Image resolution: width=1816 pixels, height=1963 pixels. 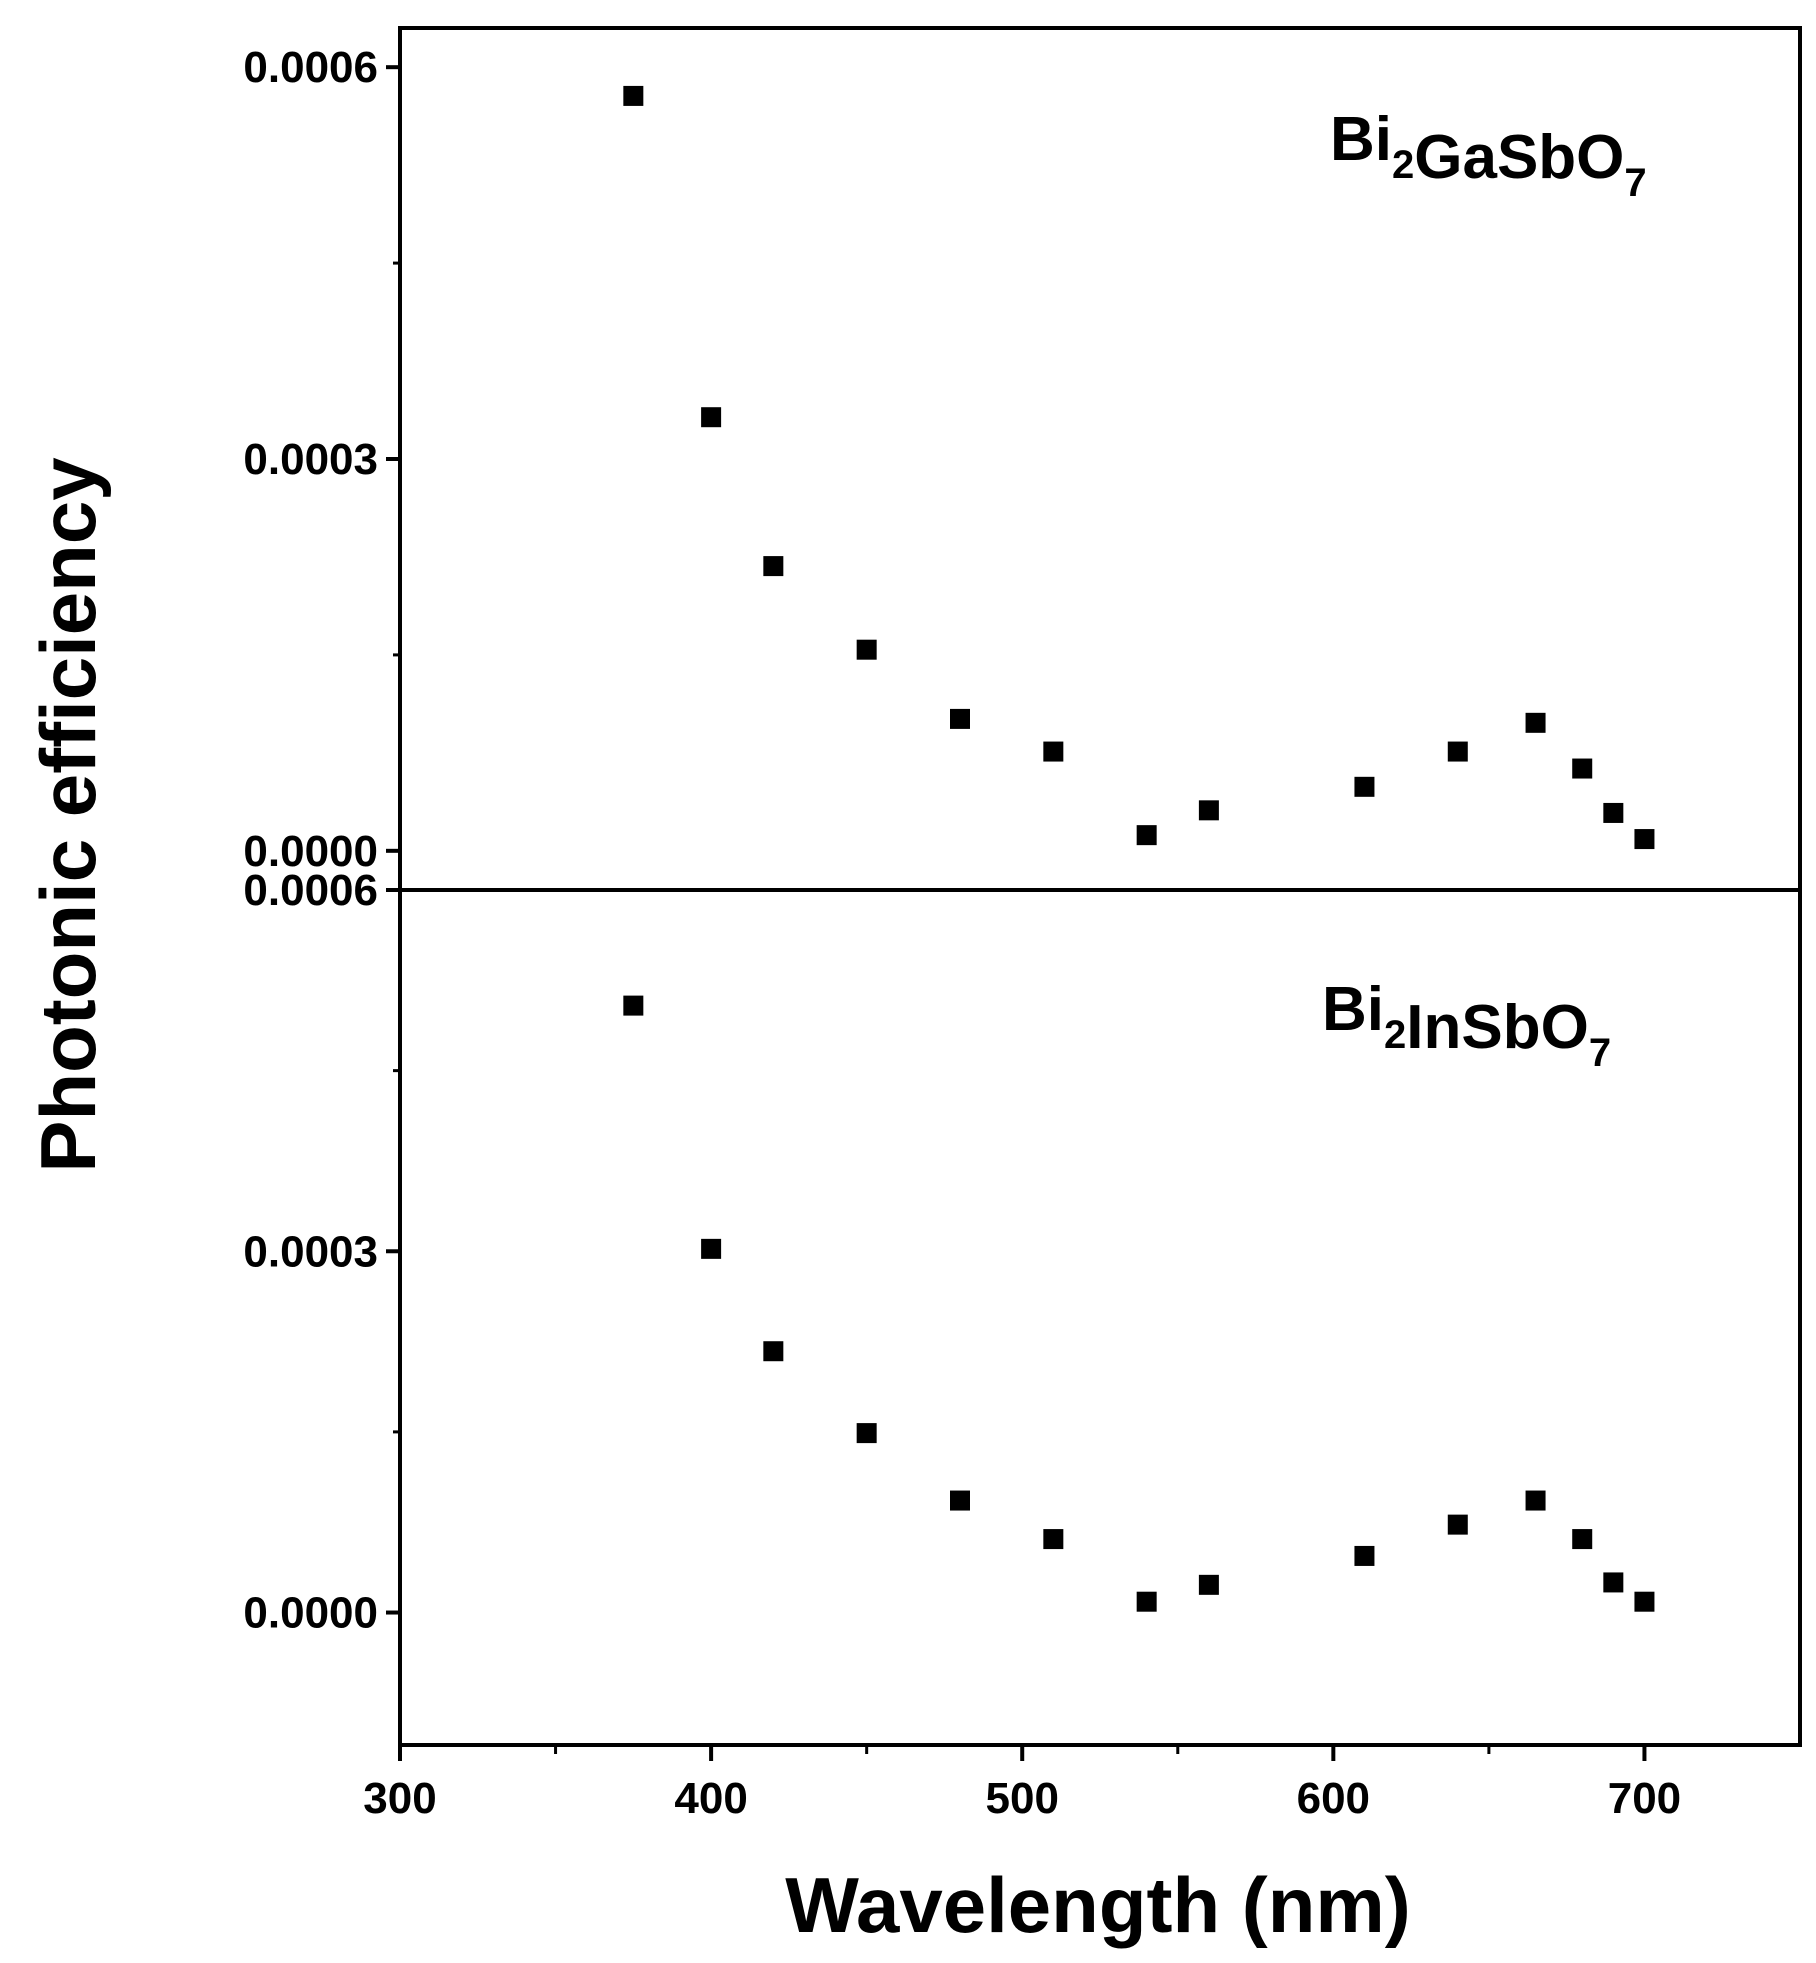 I want to click on x-tick-label: 300, so click(x=399, y=1798).